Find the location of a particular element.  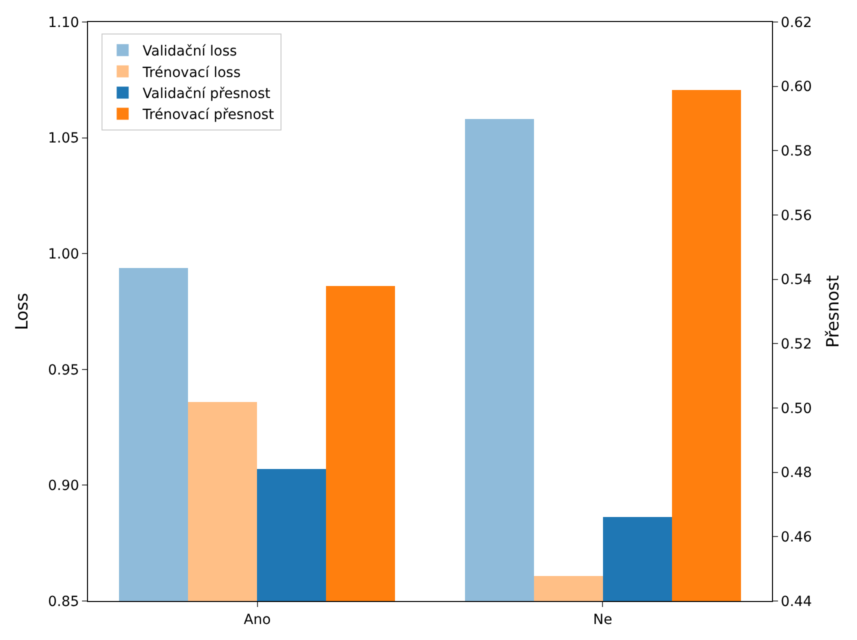

legend-label: Validační přesnost is located at coordinates (206, 94).